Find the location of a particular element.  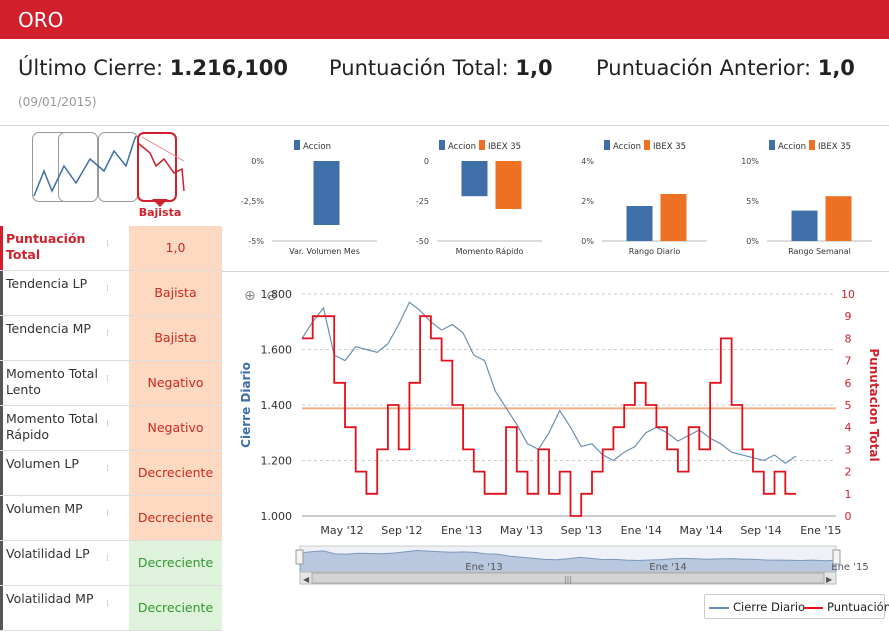

scroll-right-icon: ▶ is located at coordinates (829, 579).